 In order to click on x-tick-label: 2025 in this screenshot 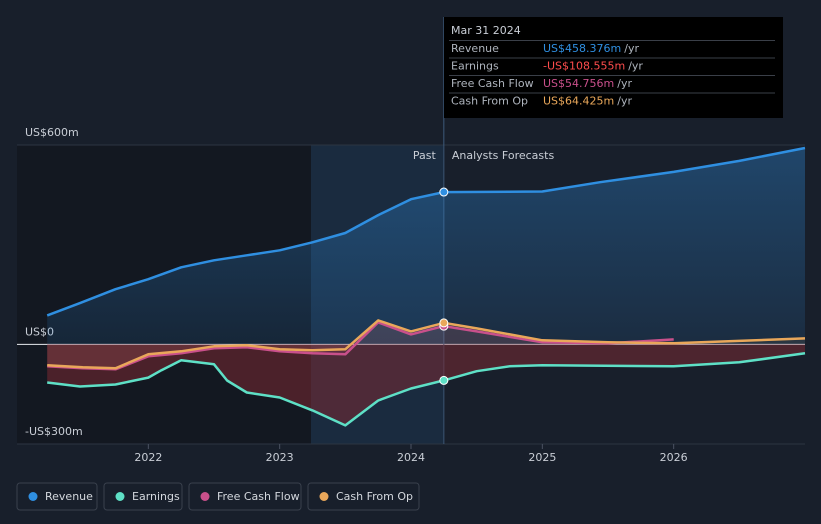, I will do `click(542, 457)`.